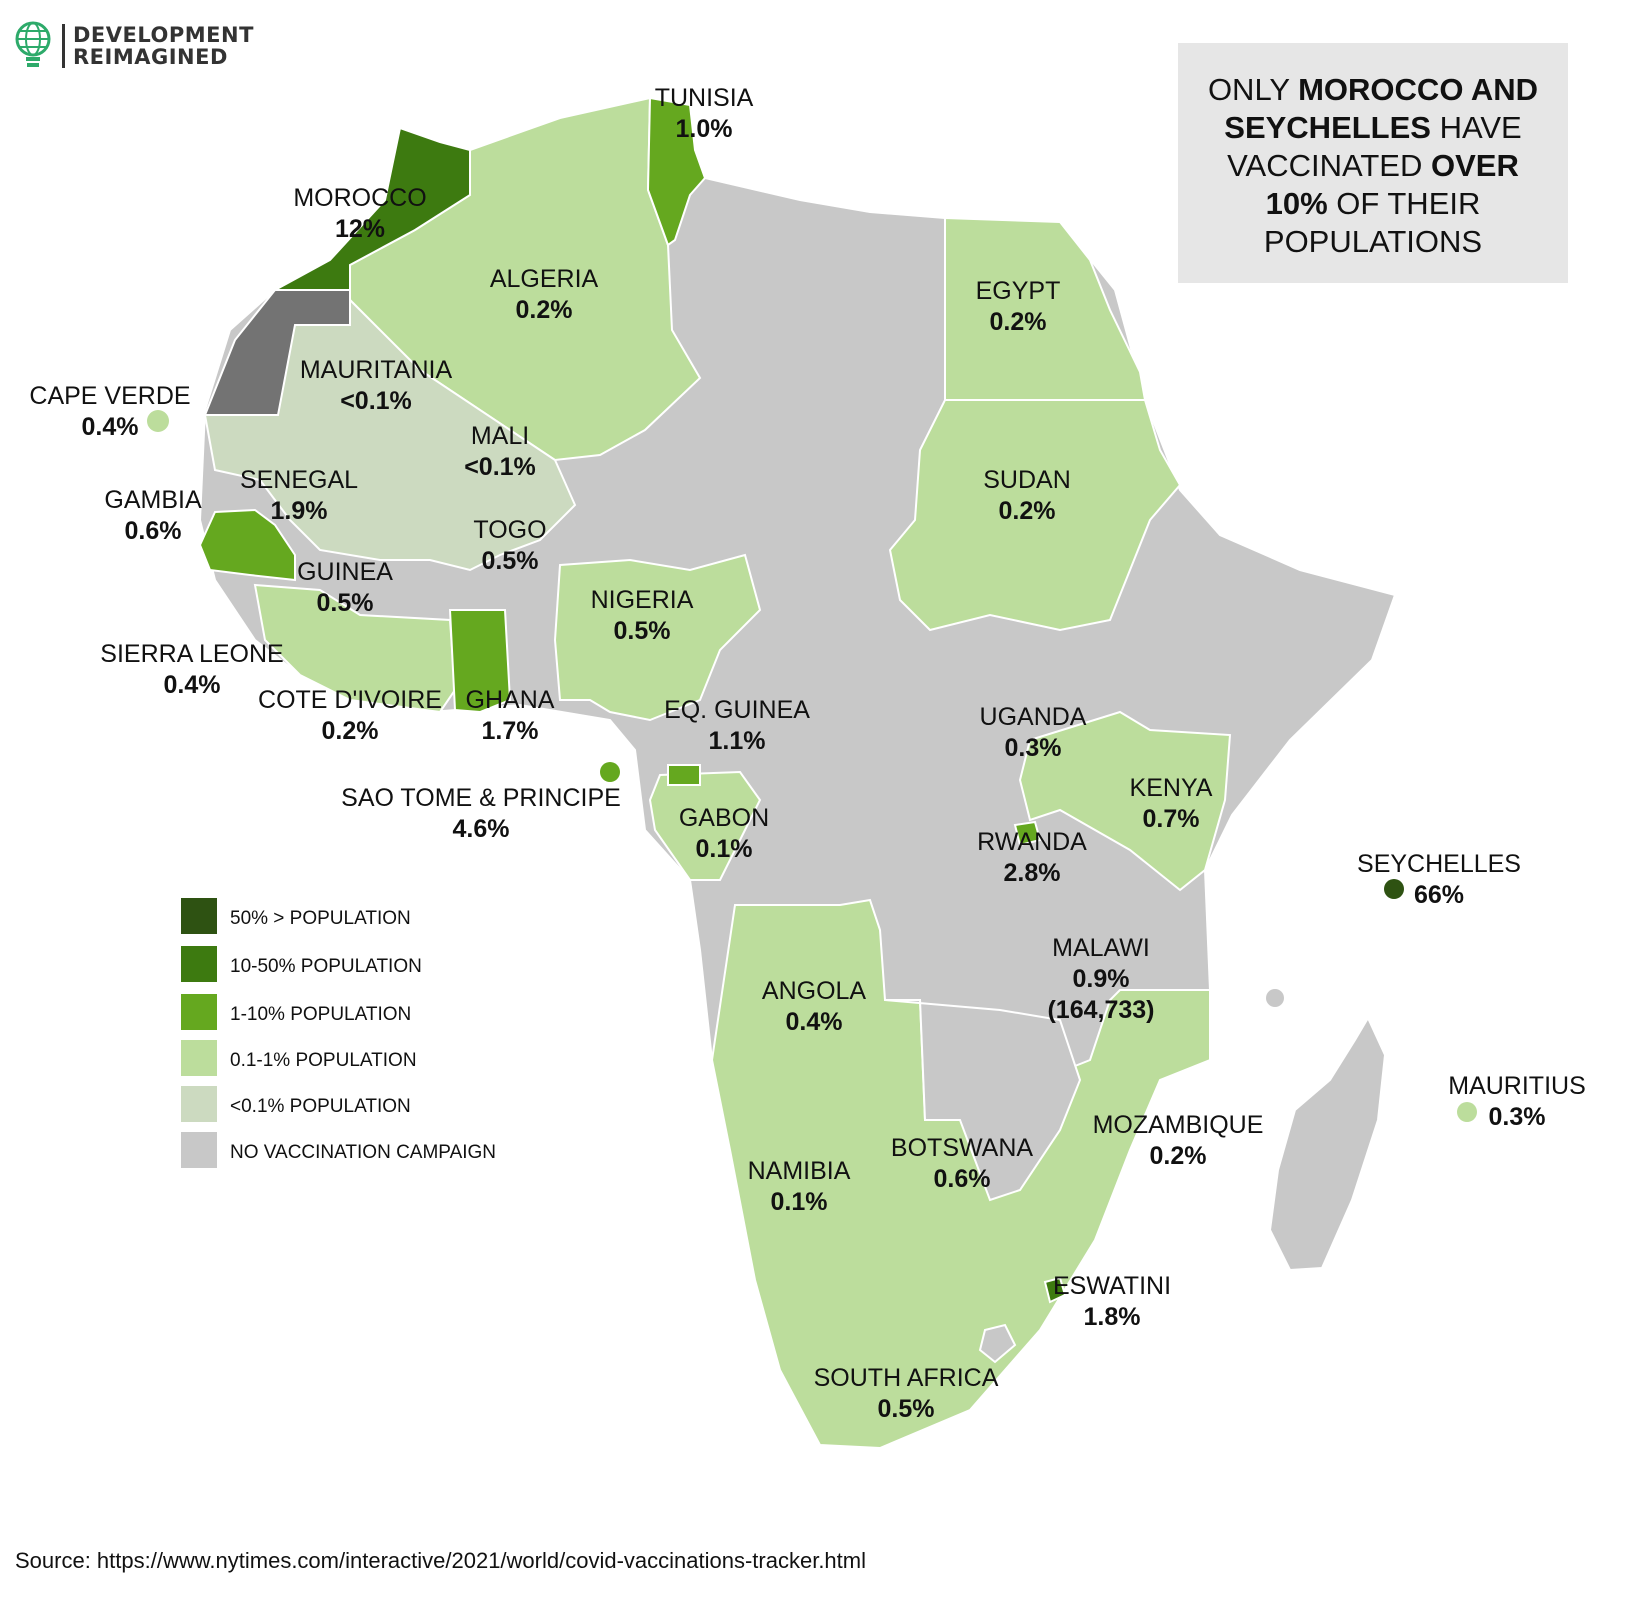 The height and width of the screenshot is (1605, 1633). I want to click on logo-line-2: REIMAGINED, so click(150, 57).